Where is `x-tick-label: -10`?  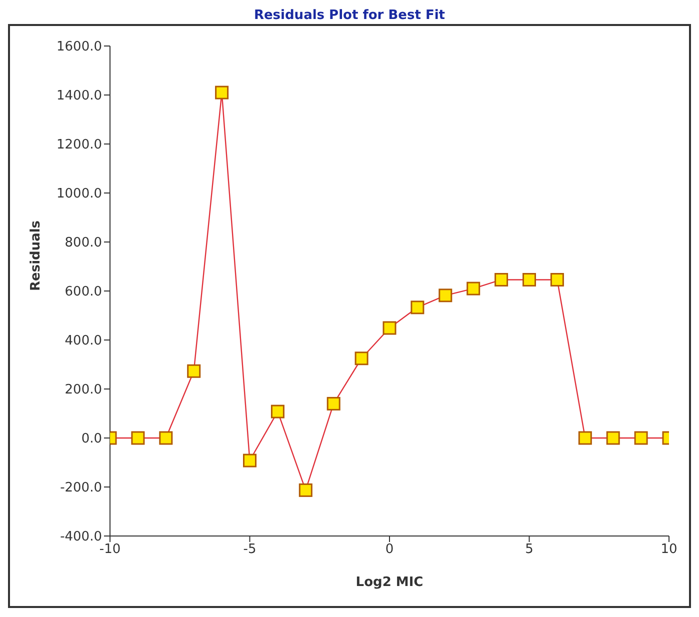 x-tick-label: -10 is located at coordinates (110, 550).